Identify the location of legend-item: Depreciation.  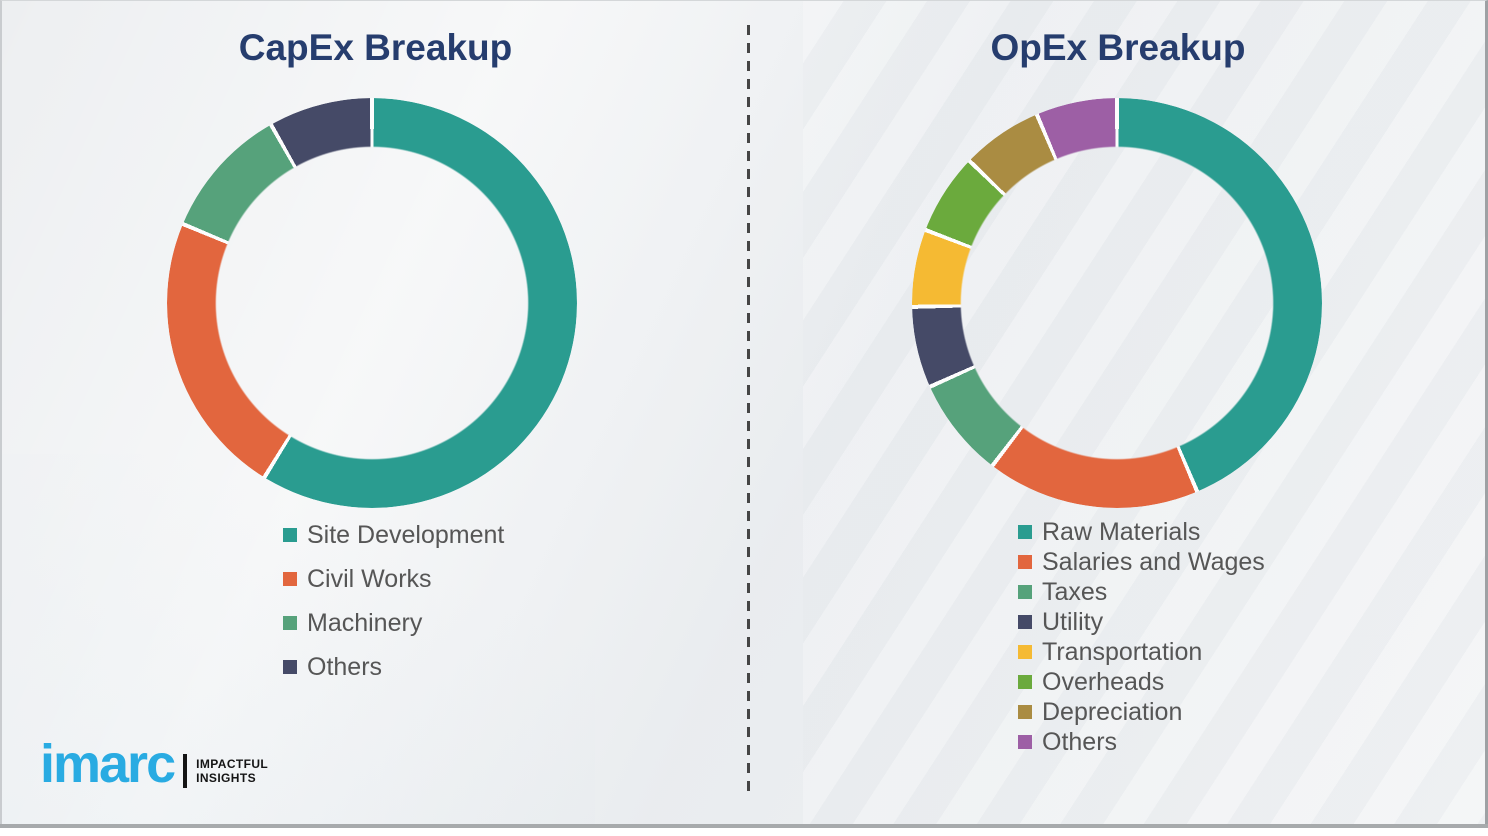
(1141, 712).